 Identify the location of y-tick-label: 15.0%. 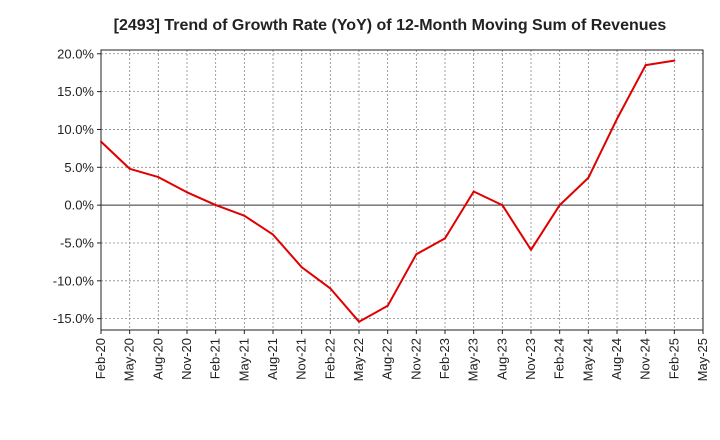
(75, 91).